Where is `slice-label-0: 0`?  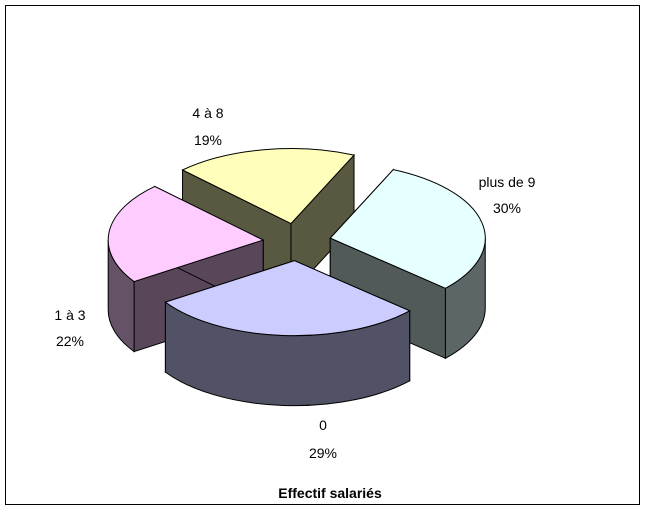
slice-label-0: 0 is located at coordinates (323, 425).